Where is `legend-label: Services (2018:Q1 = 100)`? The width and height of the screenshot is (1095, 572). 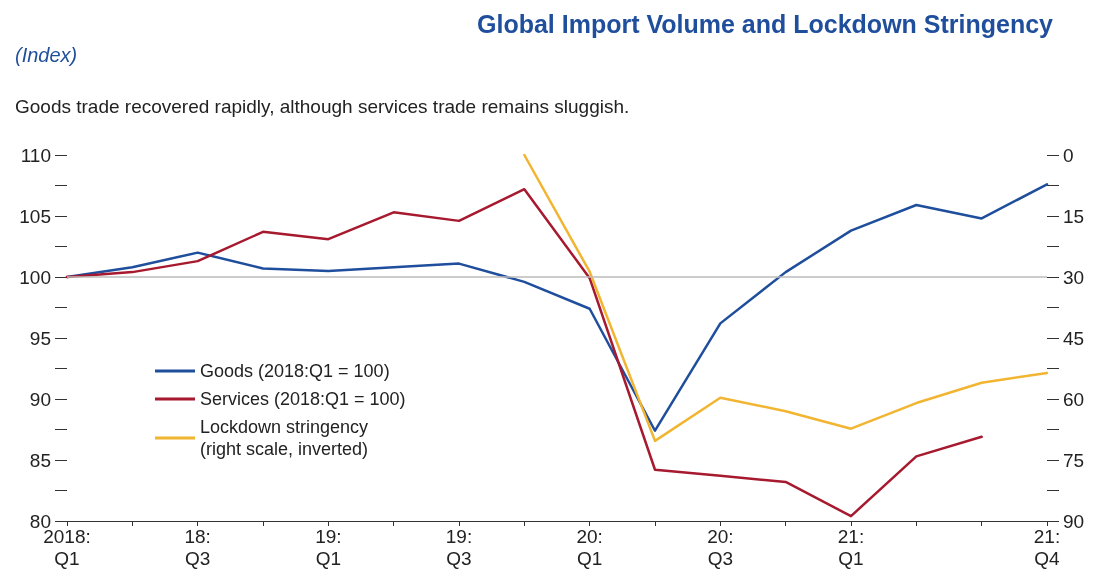
legend-label: Services (2018:Q1 = 100) is located at coordinates (303, 399).